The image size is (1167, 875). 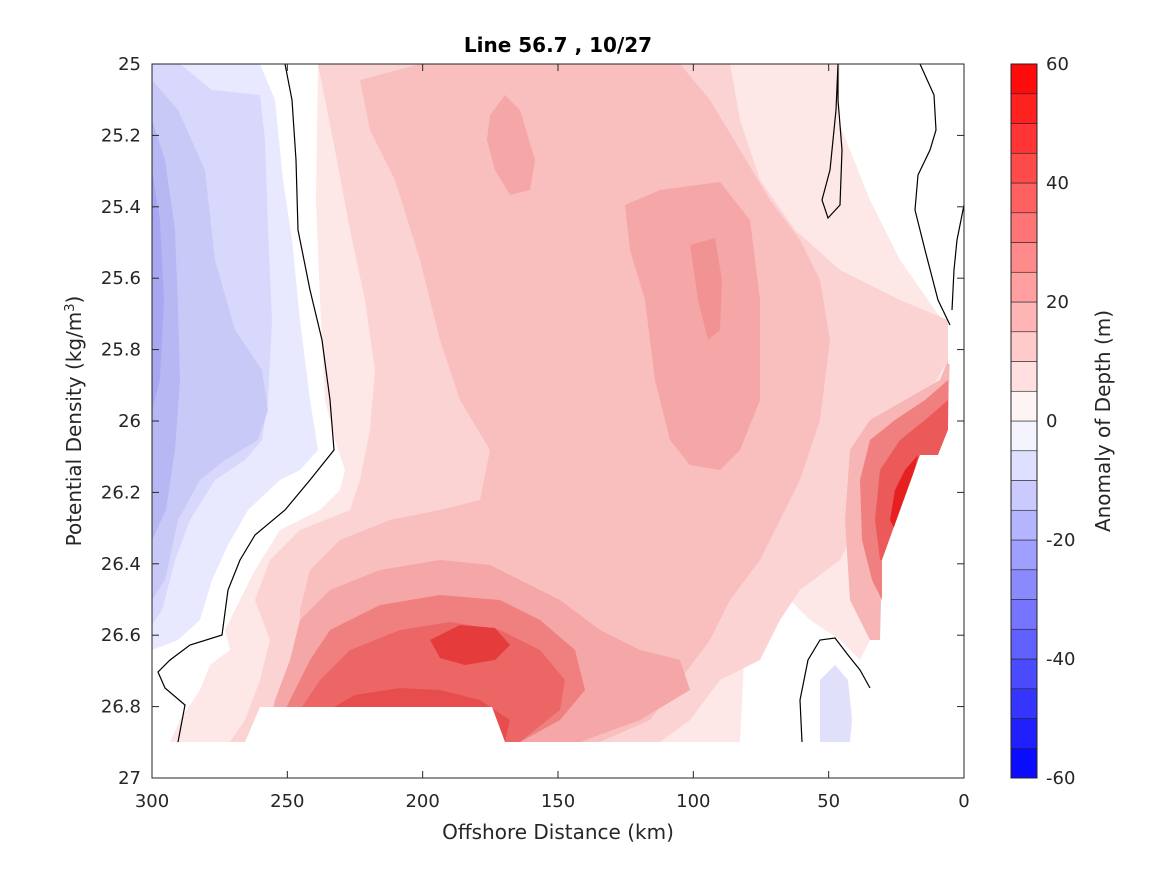 I want to click on colorbar-tick-label: -60, so click(x=1060, y=778).